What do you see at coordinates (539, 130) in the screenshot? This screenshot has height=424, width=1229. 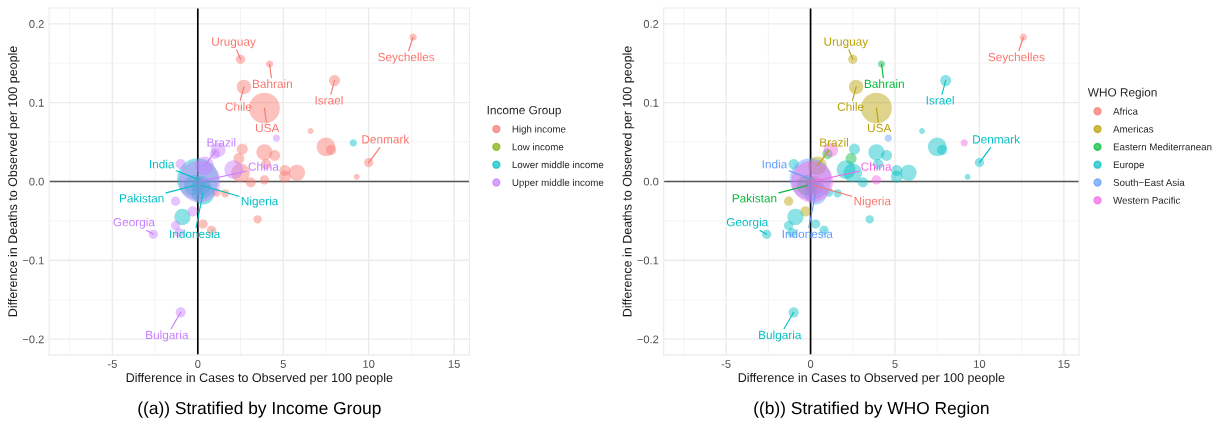 I see `legend-label: High income` at bounding box center [539, 130].